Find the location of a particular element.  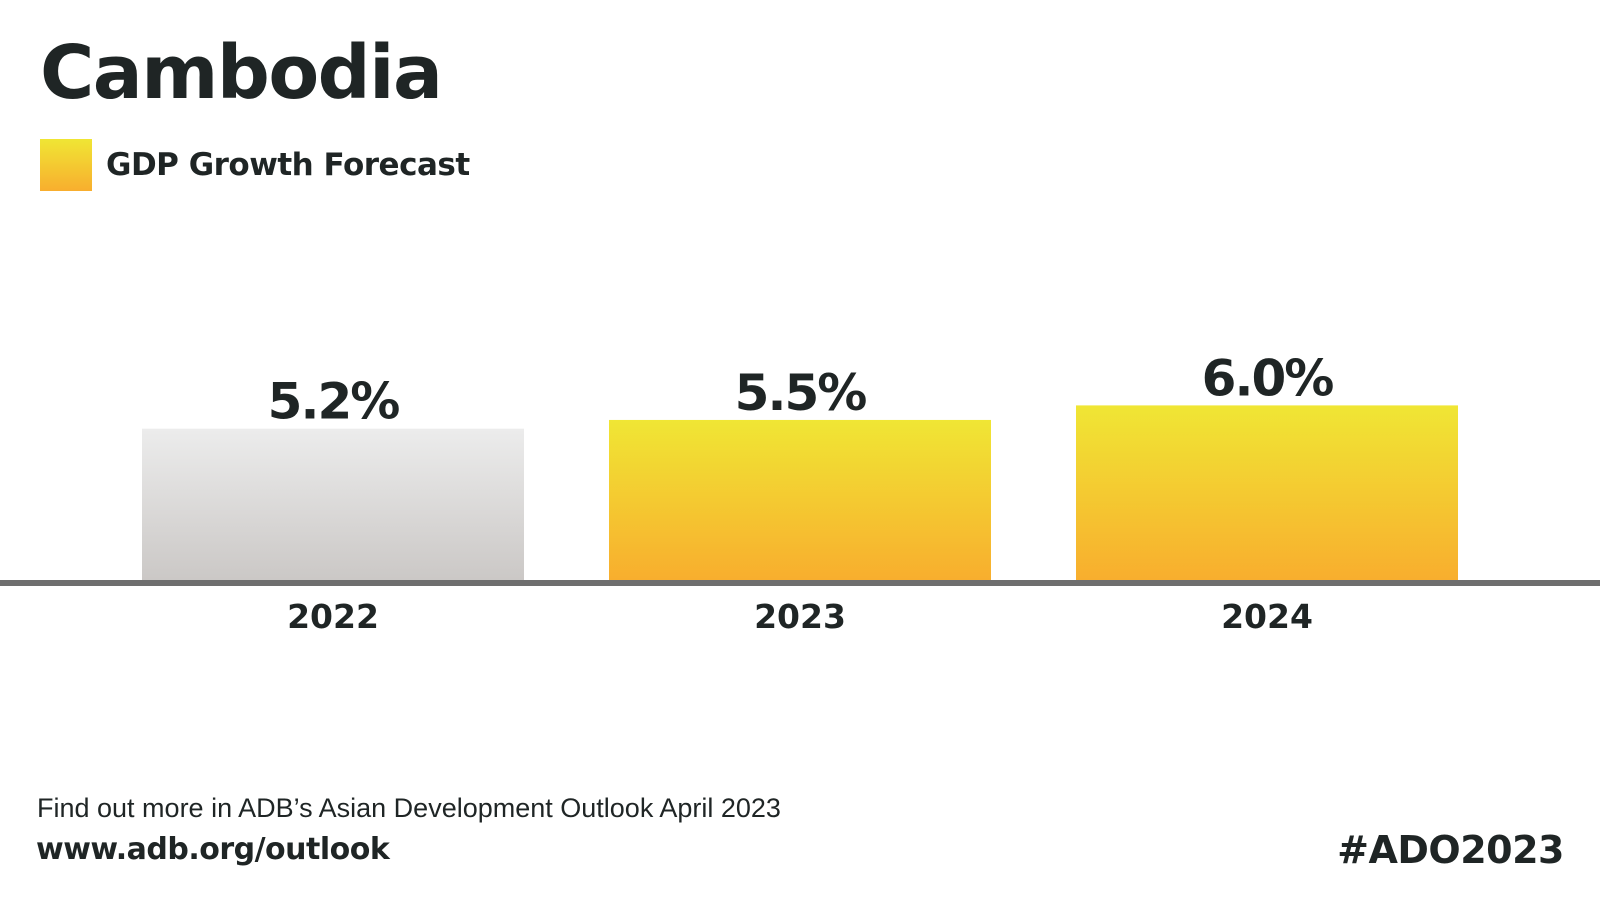

x-tick-label-2024: 2024 is located at coordinates (1267, 616).